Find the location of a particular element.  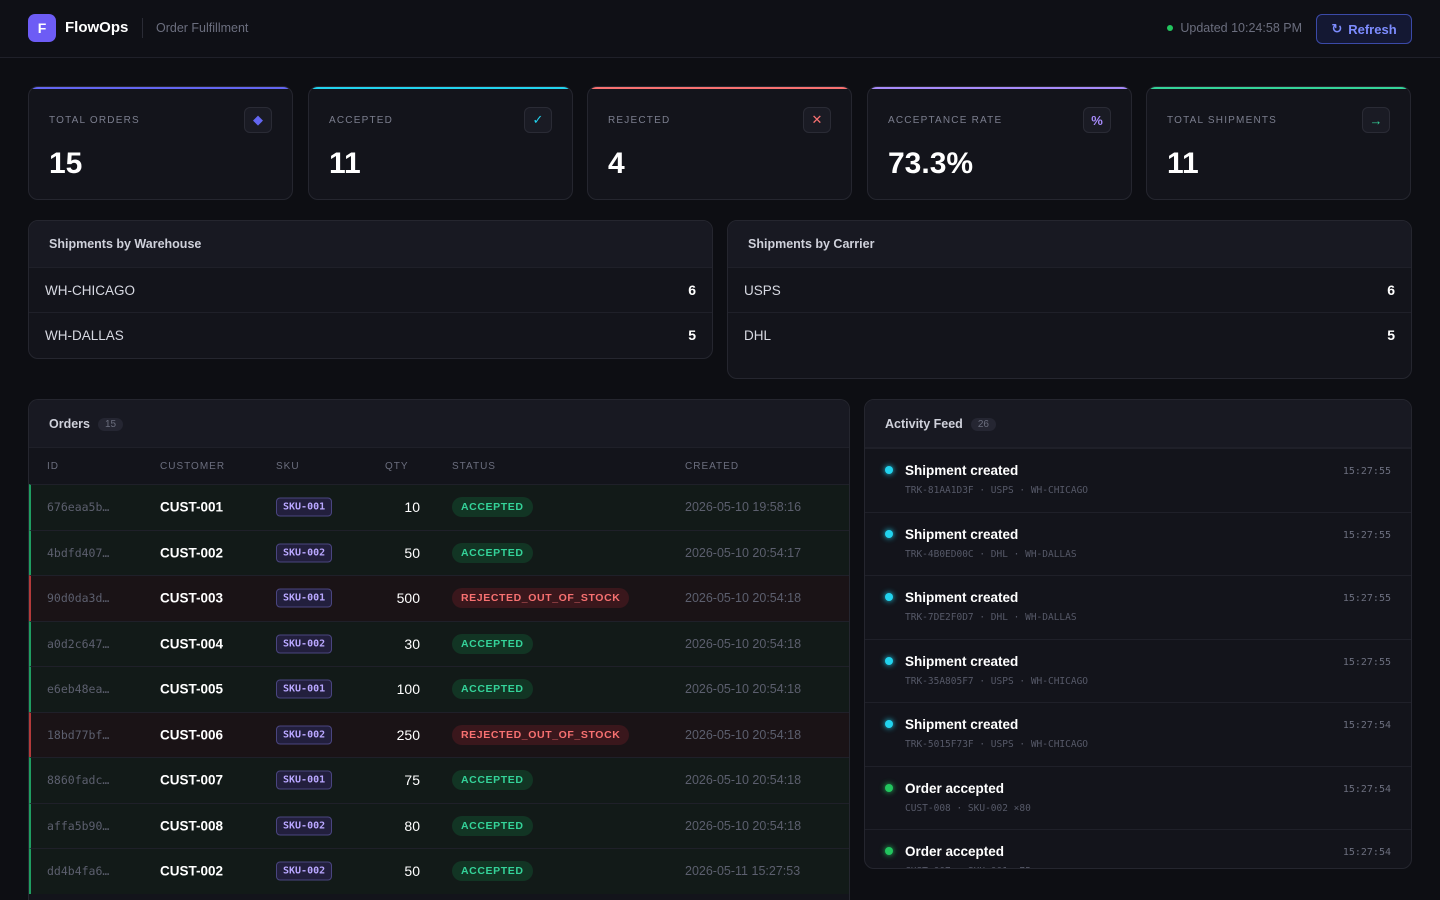

order-qty: 500 is located at coordinates (408, 598).